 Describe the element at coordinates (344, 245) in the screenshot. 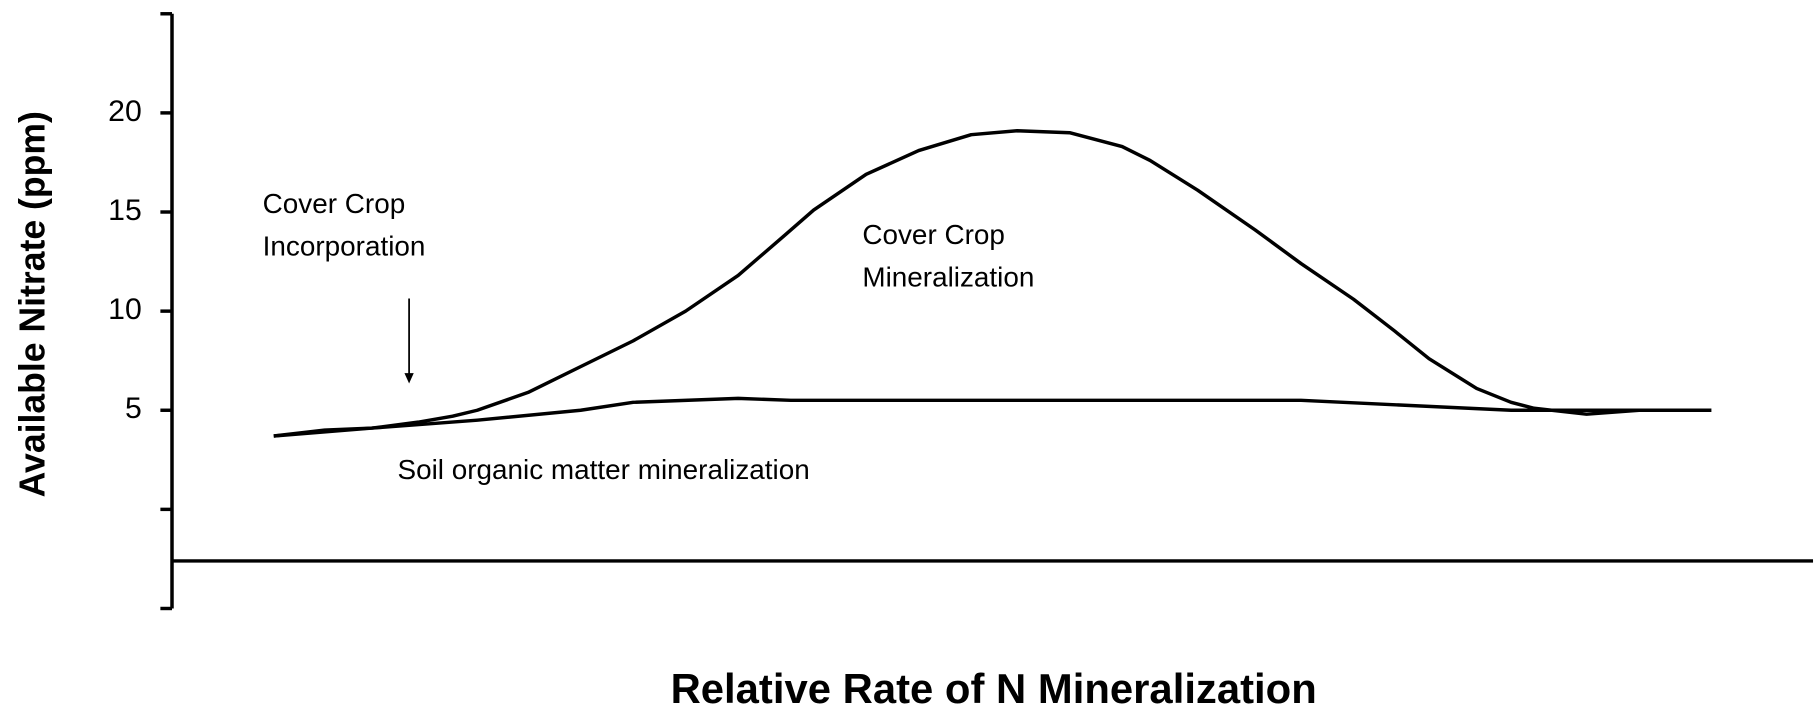

I see `annotation: Incorporation` at that location.